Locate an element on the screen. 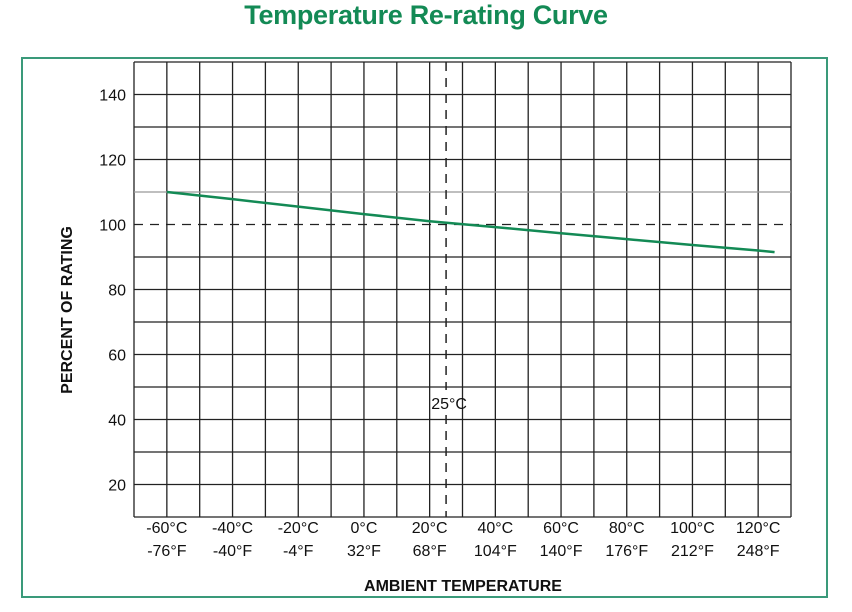 This screenshot has width=852, height=612. reference-label-25c: 25°C is located at coordinates (449, 404).